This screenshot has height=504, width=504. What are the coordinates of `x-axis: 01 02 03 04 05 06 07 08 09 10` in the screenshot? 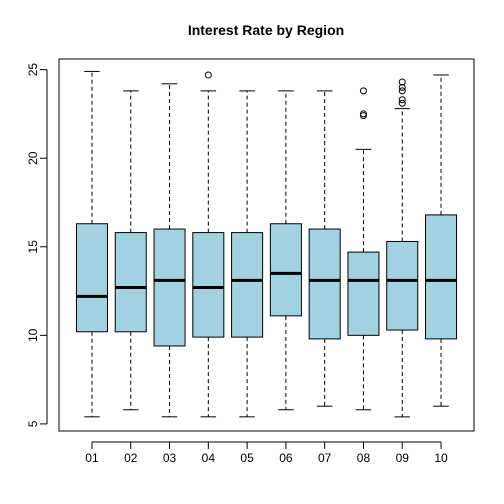 It's located at (266, 453).